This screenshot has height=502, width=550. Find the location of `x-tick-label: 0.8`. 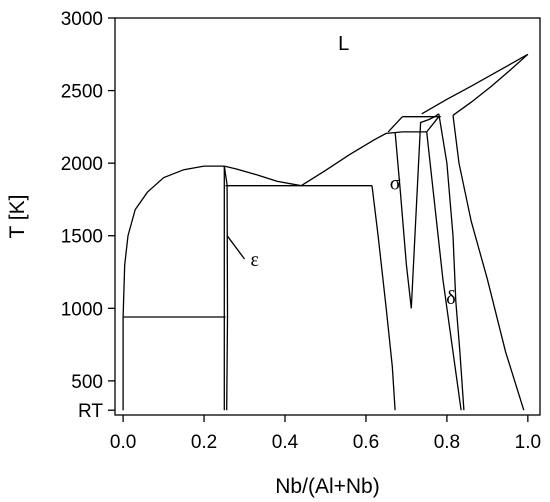

x-tick-label: 0.8 is located at coordinates (447, 442).